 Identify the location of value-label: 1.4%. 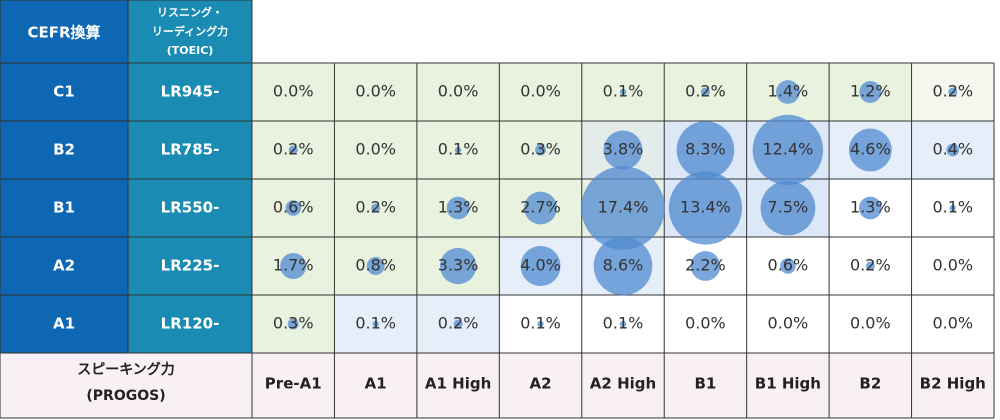
(788, 91).